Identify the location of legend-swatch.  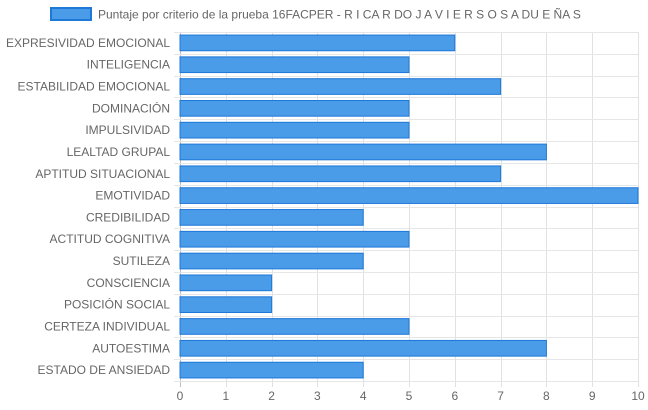
(71, 14).